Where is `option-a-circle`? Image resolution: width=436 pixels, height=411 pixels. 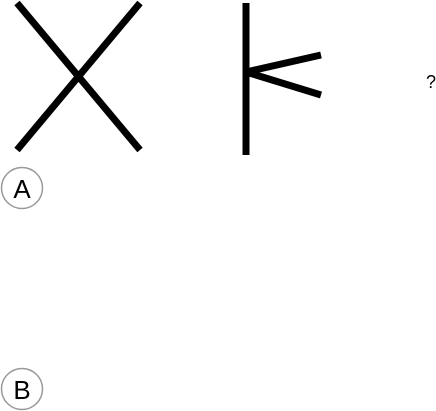 option-a-circle is located at coordinates (22, 188).